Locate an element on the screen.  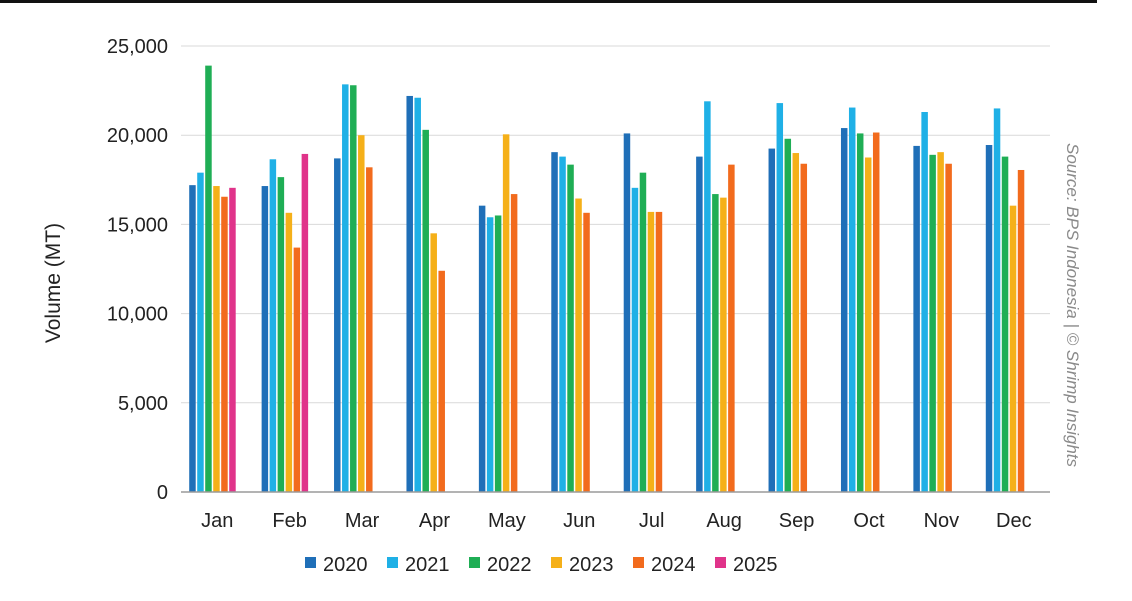
bar-2024-nov is located at coordinates (948, 327).